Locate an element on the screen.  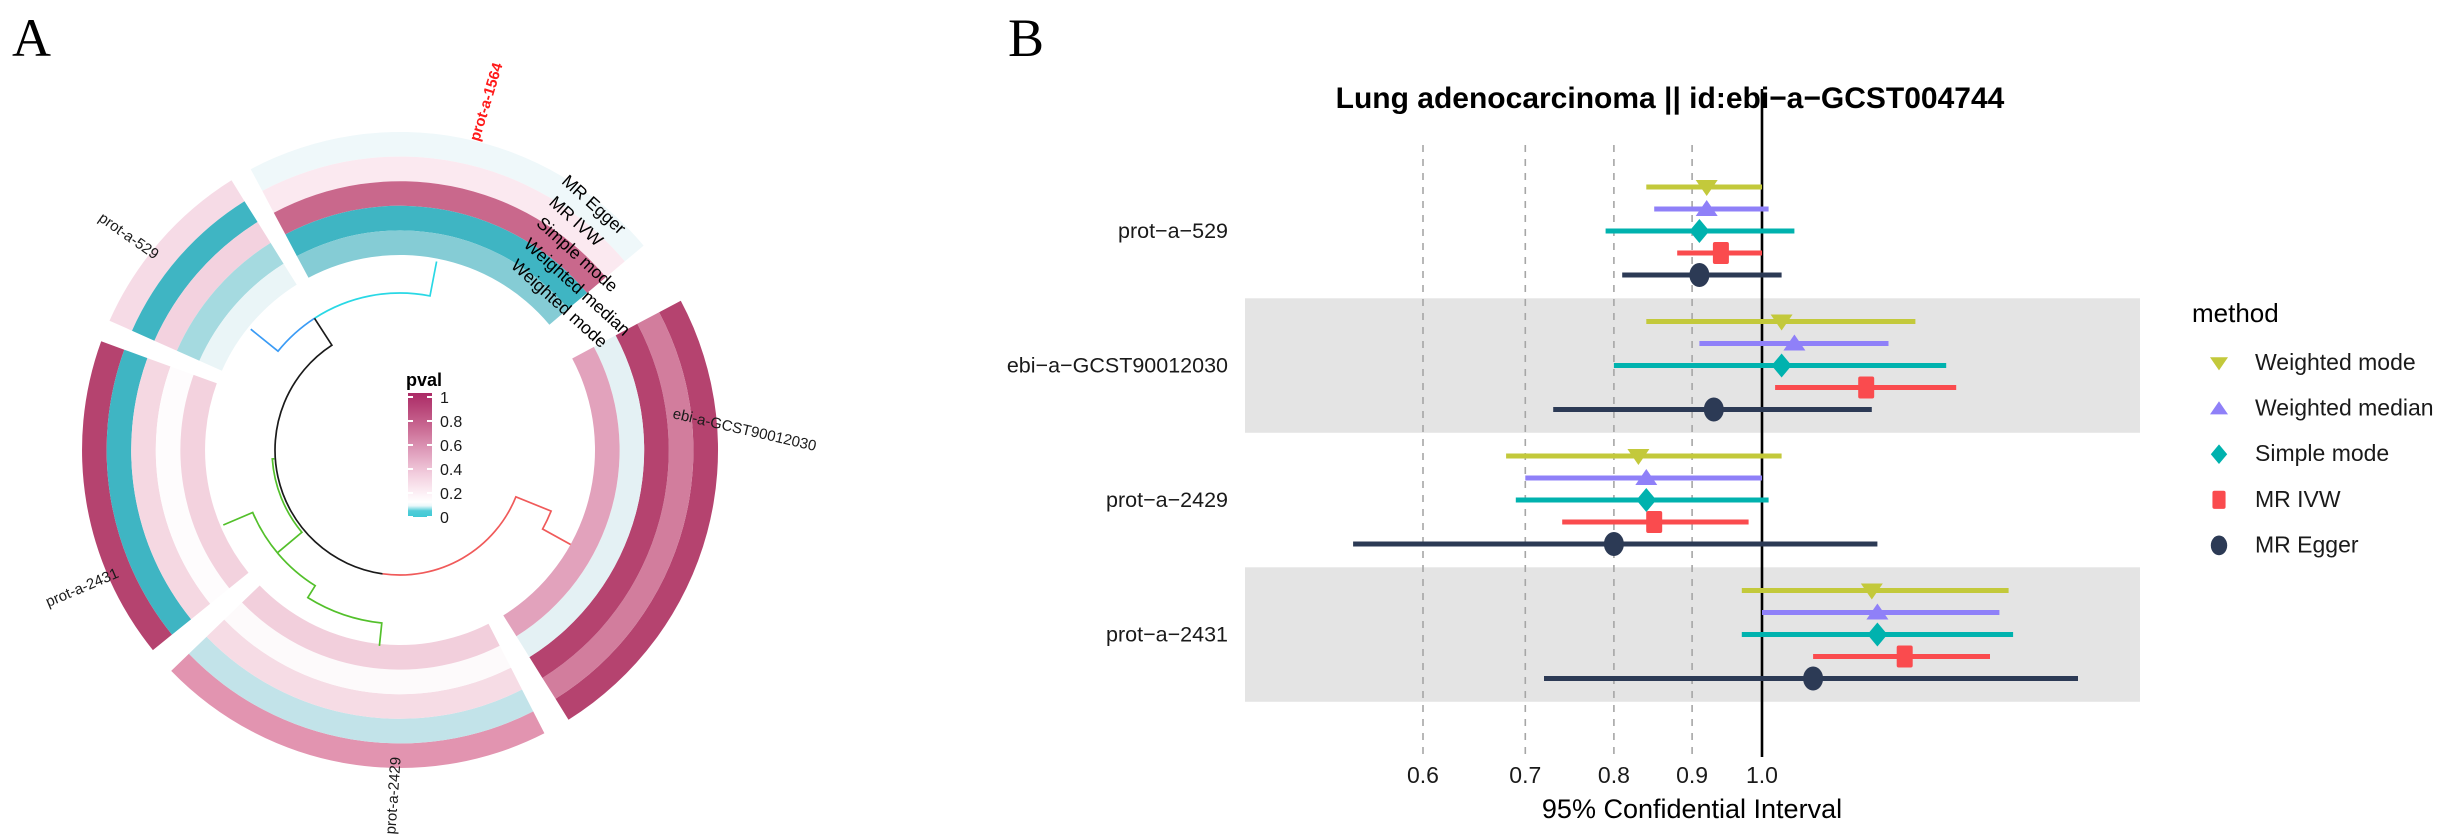
x-axis-title: 95% Confidential Interval is located at coordinates (1692, 809).